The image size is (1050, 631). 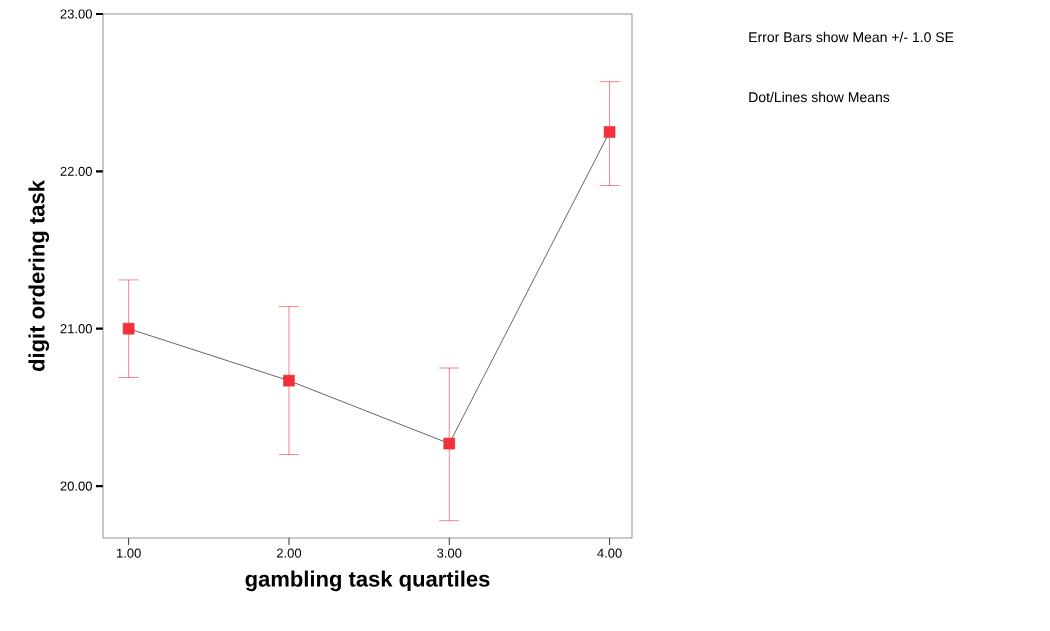 What do you see at coordinates (76, 171) in the screenshot?
I see `y-tick-label: 22.00` at bounding box center [76, 171].